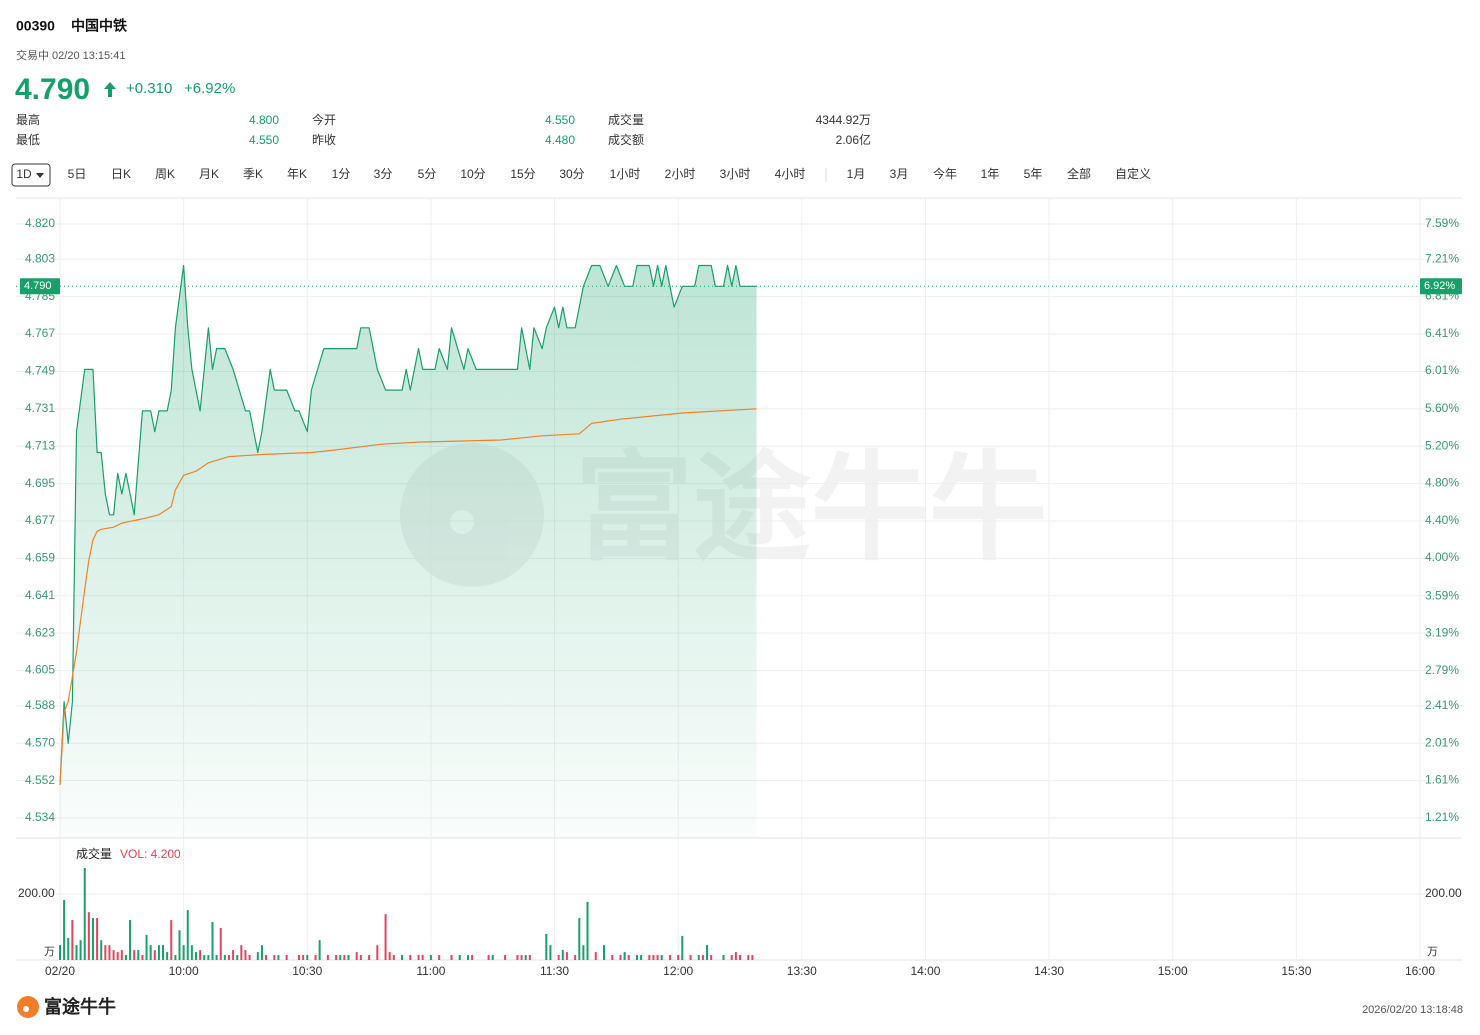  What do you see at coordinates (1442, 595) in the screenshot?
I see `y2-tick-label: 3.59%` at bounding box center [1442, 595].